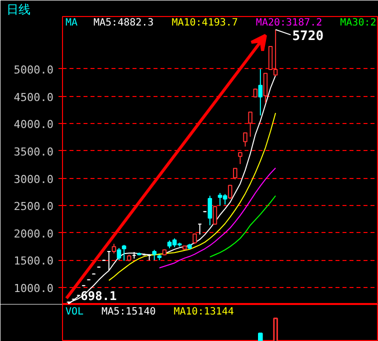  I want to click on y-tick-label: 2500.0, so click(34, 207).